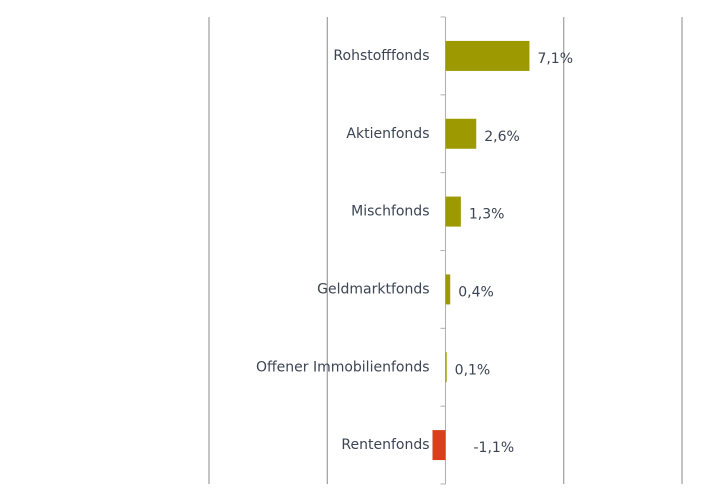  What do you see at coordinates (387, 134) in the screenshot?
I see `category-label: Aktienfonds` at bounding box center [387, 134].